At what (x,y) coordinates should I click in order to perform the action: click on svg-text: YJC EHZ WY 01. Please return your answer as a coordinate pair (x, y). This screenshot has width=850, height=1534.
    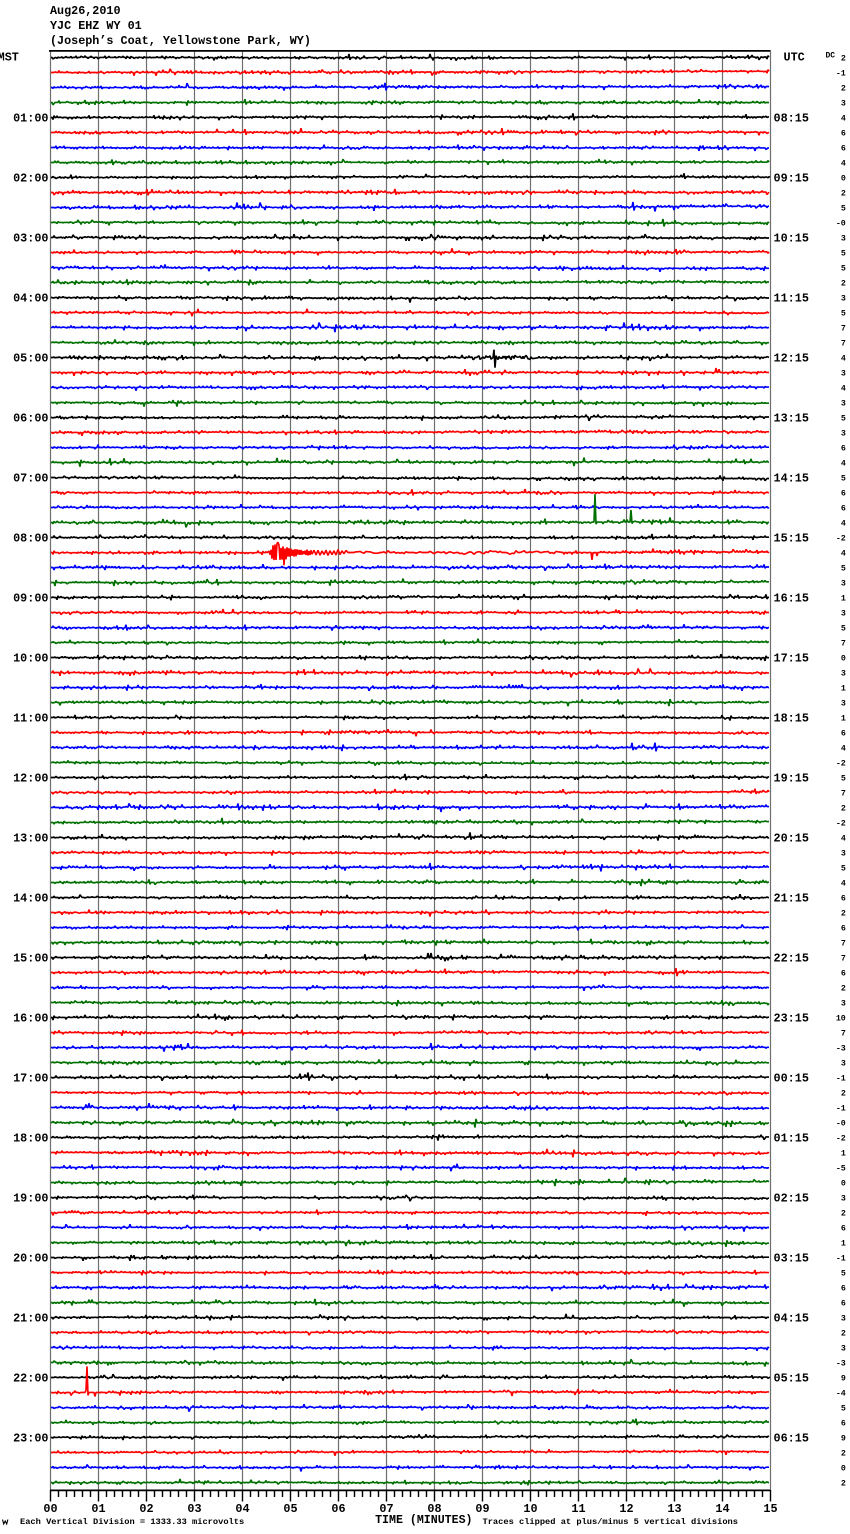
    Looking at the image, I should click on (96, 26).